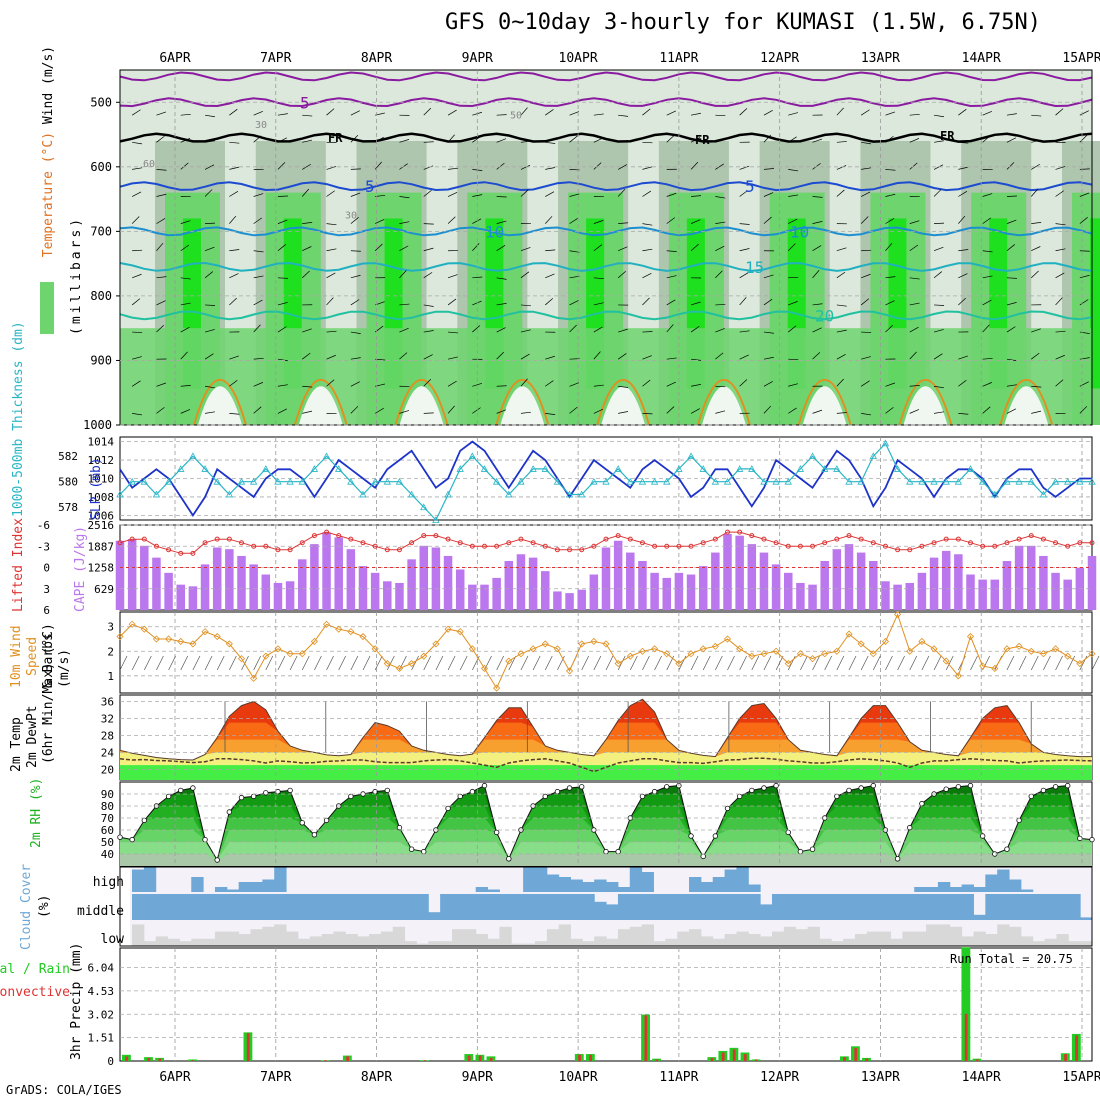 Image resolution: width=1100 pixels, height=1100 pixels. I want to click on day-label-bottom: 15APR, so click(1081, 1077).